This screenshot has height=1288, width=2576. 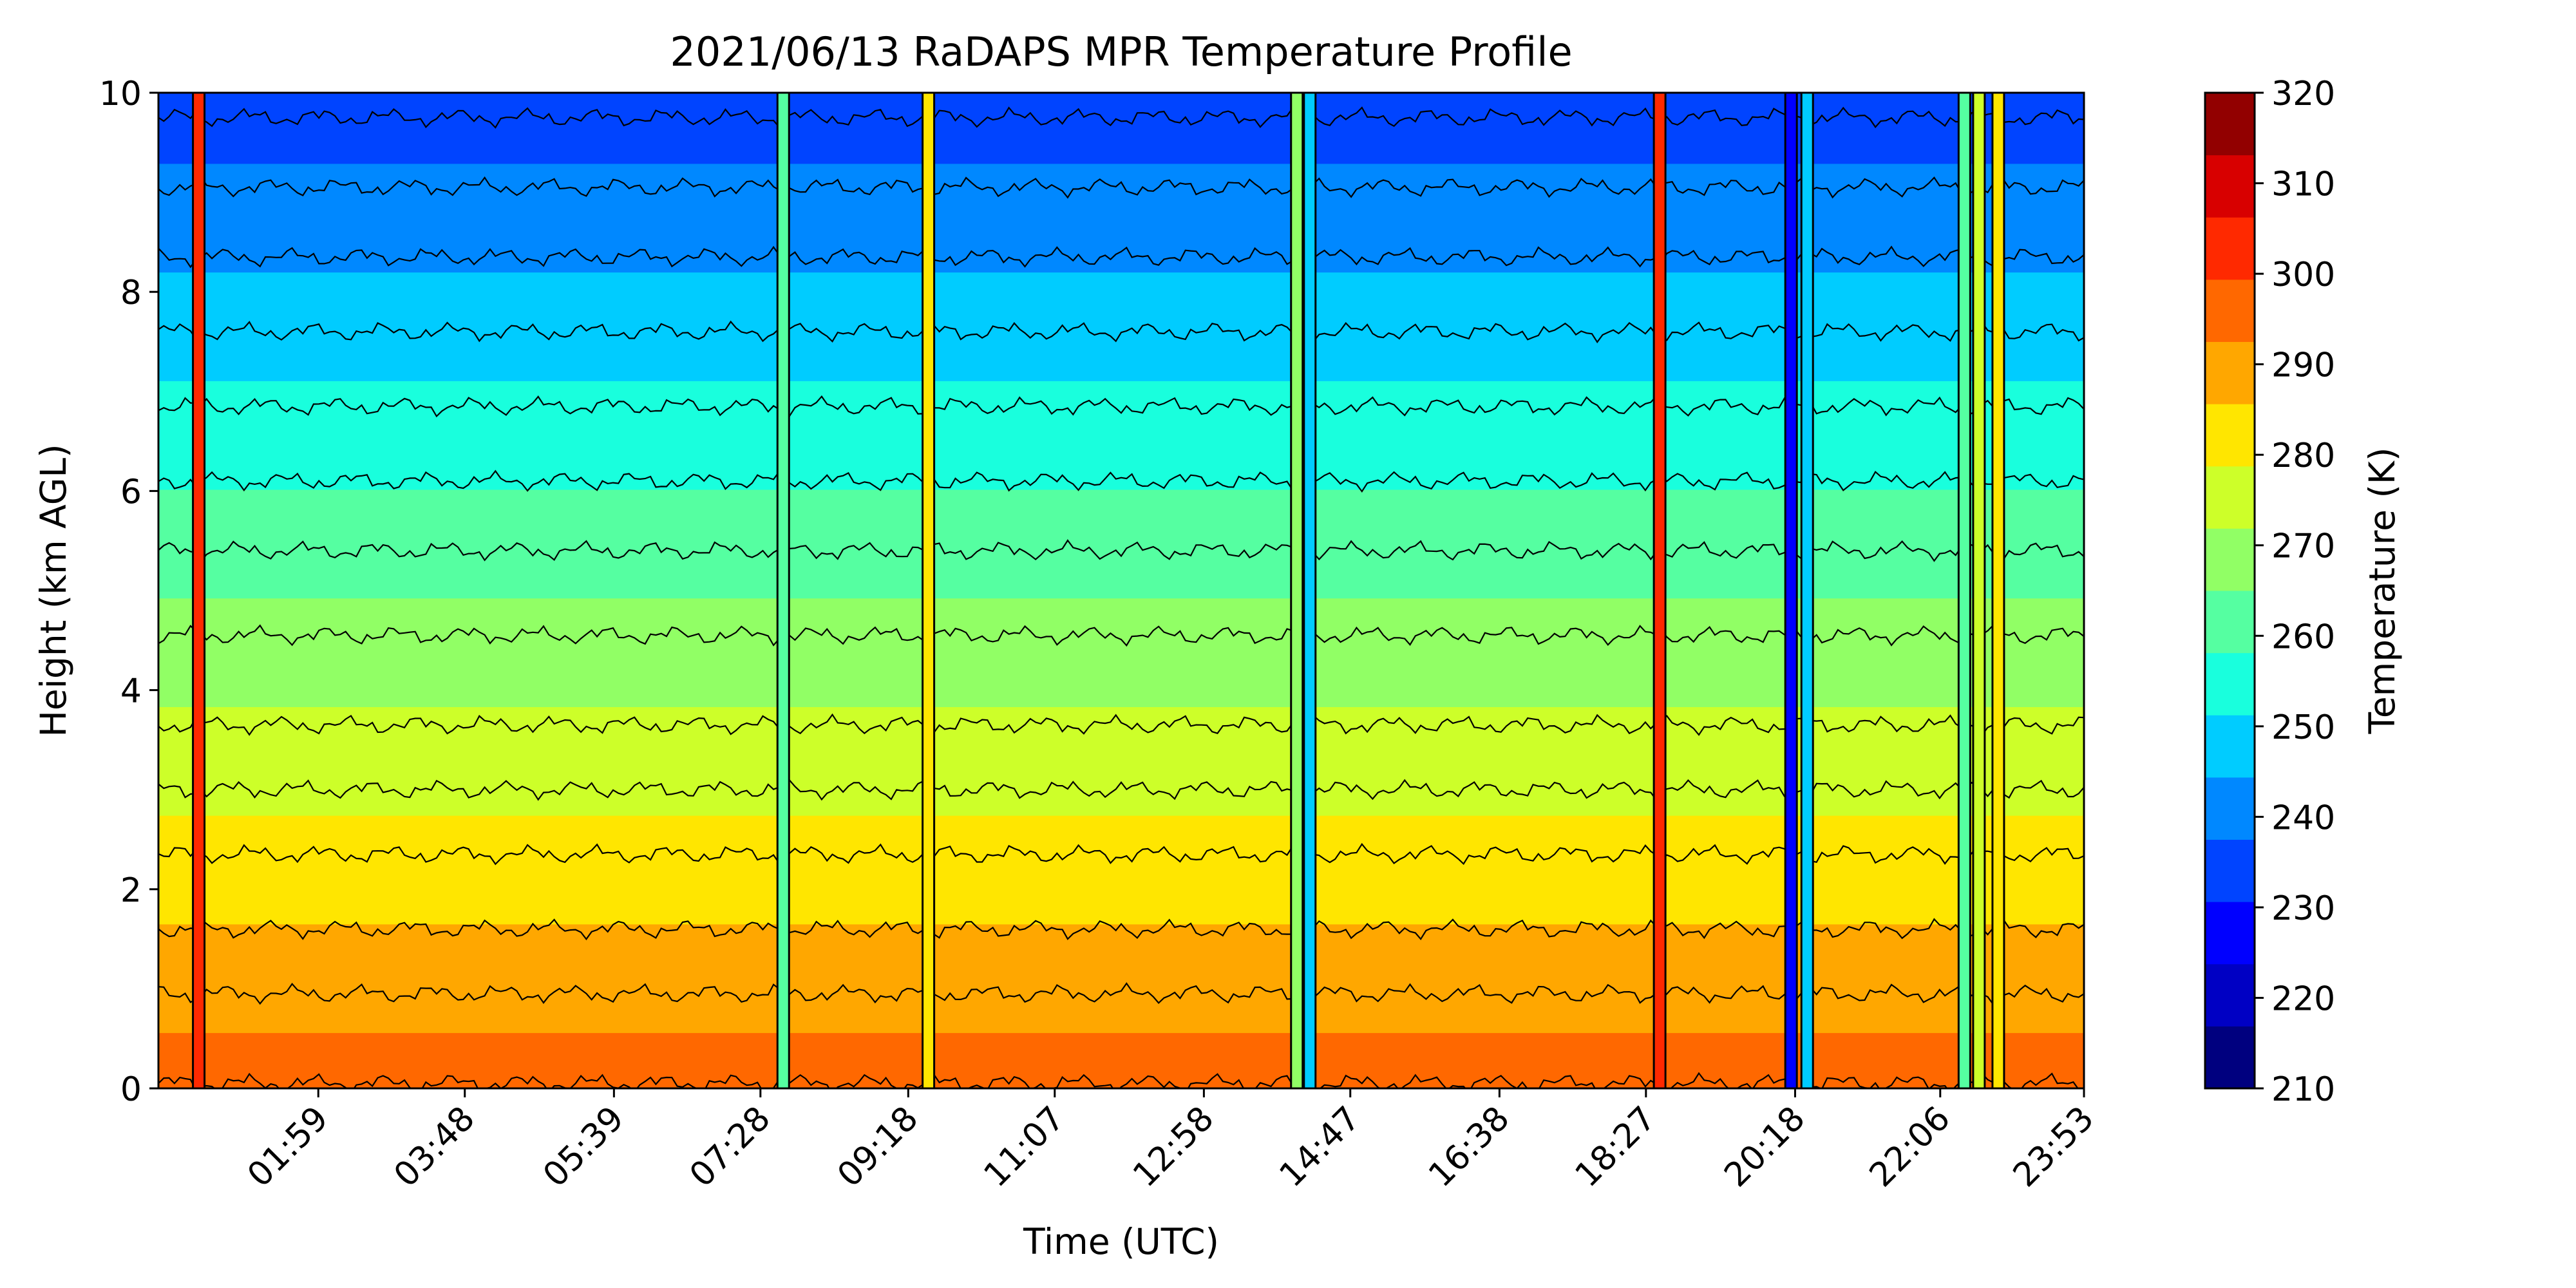 What do you see at coordinates (2303, 185) in the screenshot?
I see `colorbar-tick-label: 310` at bounding box center [2303, 185].